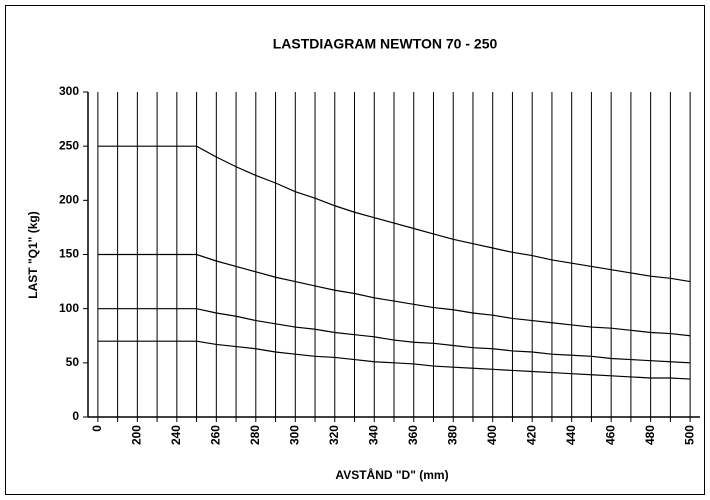 This screenshot has height=500, width=710. I want to click on y-axis-label: LAST "Q1" (kg), so click(33, 254).